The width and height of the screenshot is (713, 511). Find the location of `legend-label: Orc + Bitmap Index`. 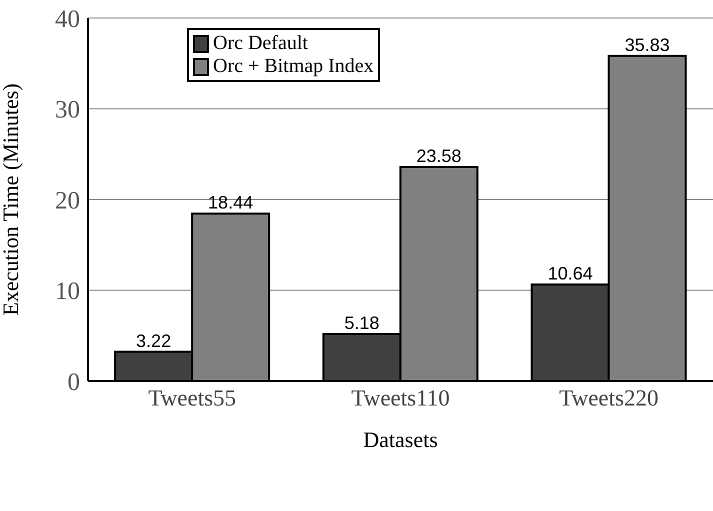

legend-label: Orc + Bitmap Index is located at coordinates (293, 66).